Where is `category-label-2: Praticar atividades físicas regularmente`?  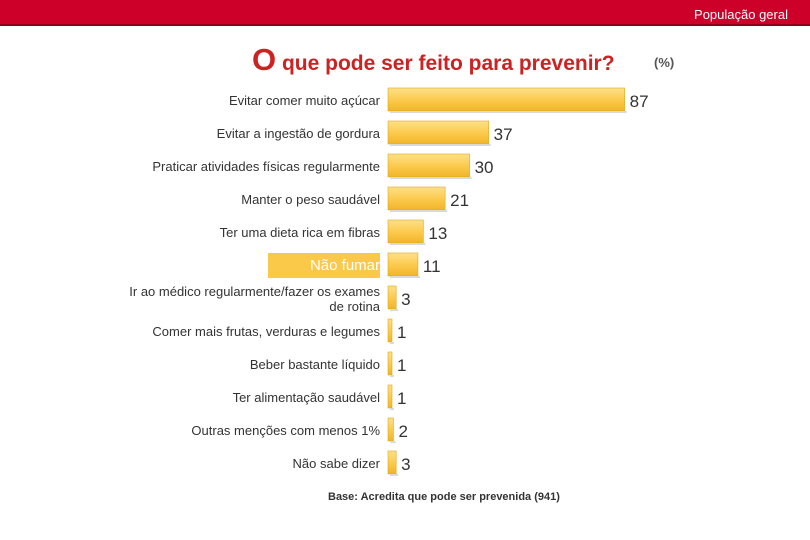
category-label-2: Praticar atividades físicas regularmente is located at coordinates (266, 166).